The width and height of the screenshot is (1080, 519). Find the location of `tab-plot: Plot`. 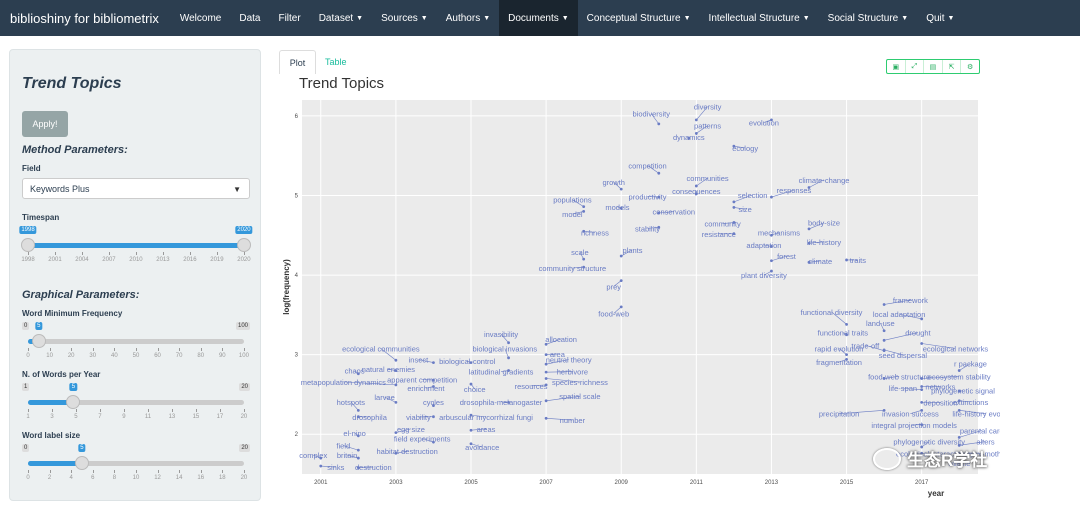

tab-plot: Plot is located at coordinates (297, 62).